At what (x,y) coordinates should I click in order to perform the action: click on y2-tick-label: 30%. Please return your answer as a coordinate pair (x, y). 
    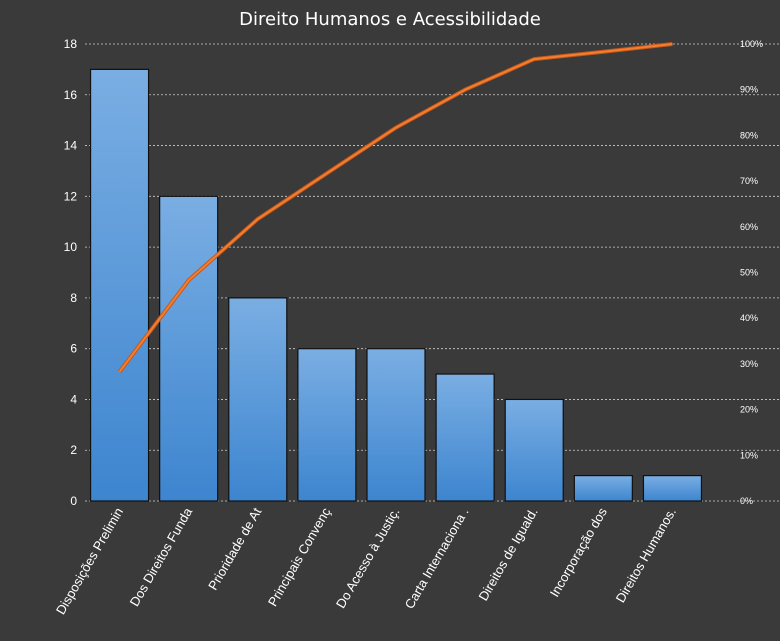
    Looking at the image, I should click on (749, 364).